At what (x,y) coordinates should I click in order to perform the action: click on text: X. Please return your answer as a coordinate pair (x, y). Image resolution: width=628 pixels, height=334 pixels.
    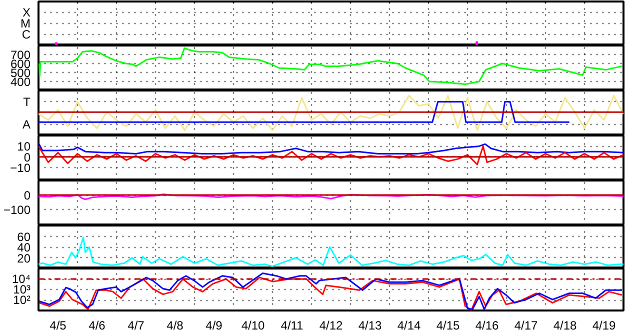
    Looking at the image, I should click on (26, 13).